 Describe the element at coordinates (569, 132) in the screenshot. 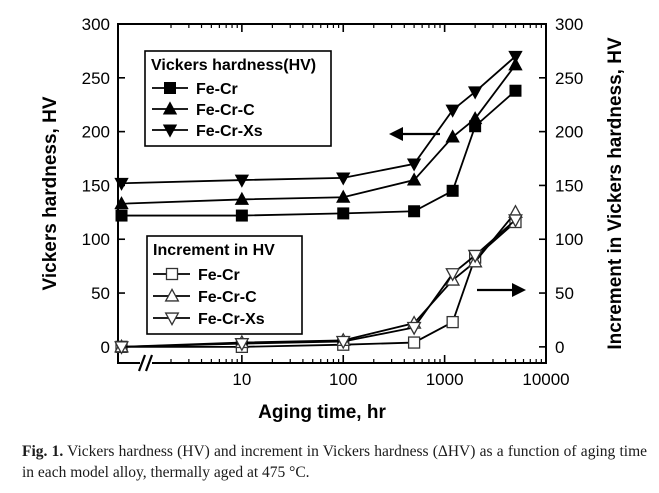

I see `y-right-tick-label: 200` at that location.